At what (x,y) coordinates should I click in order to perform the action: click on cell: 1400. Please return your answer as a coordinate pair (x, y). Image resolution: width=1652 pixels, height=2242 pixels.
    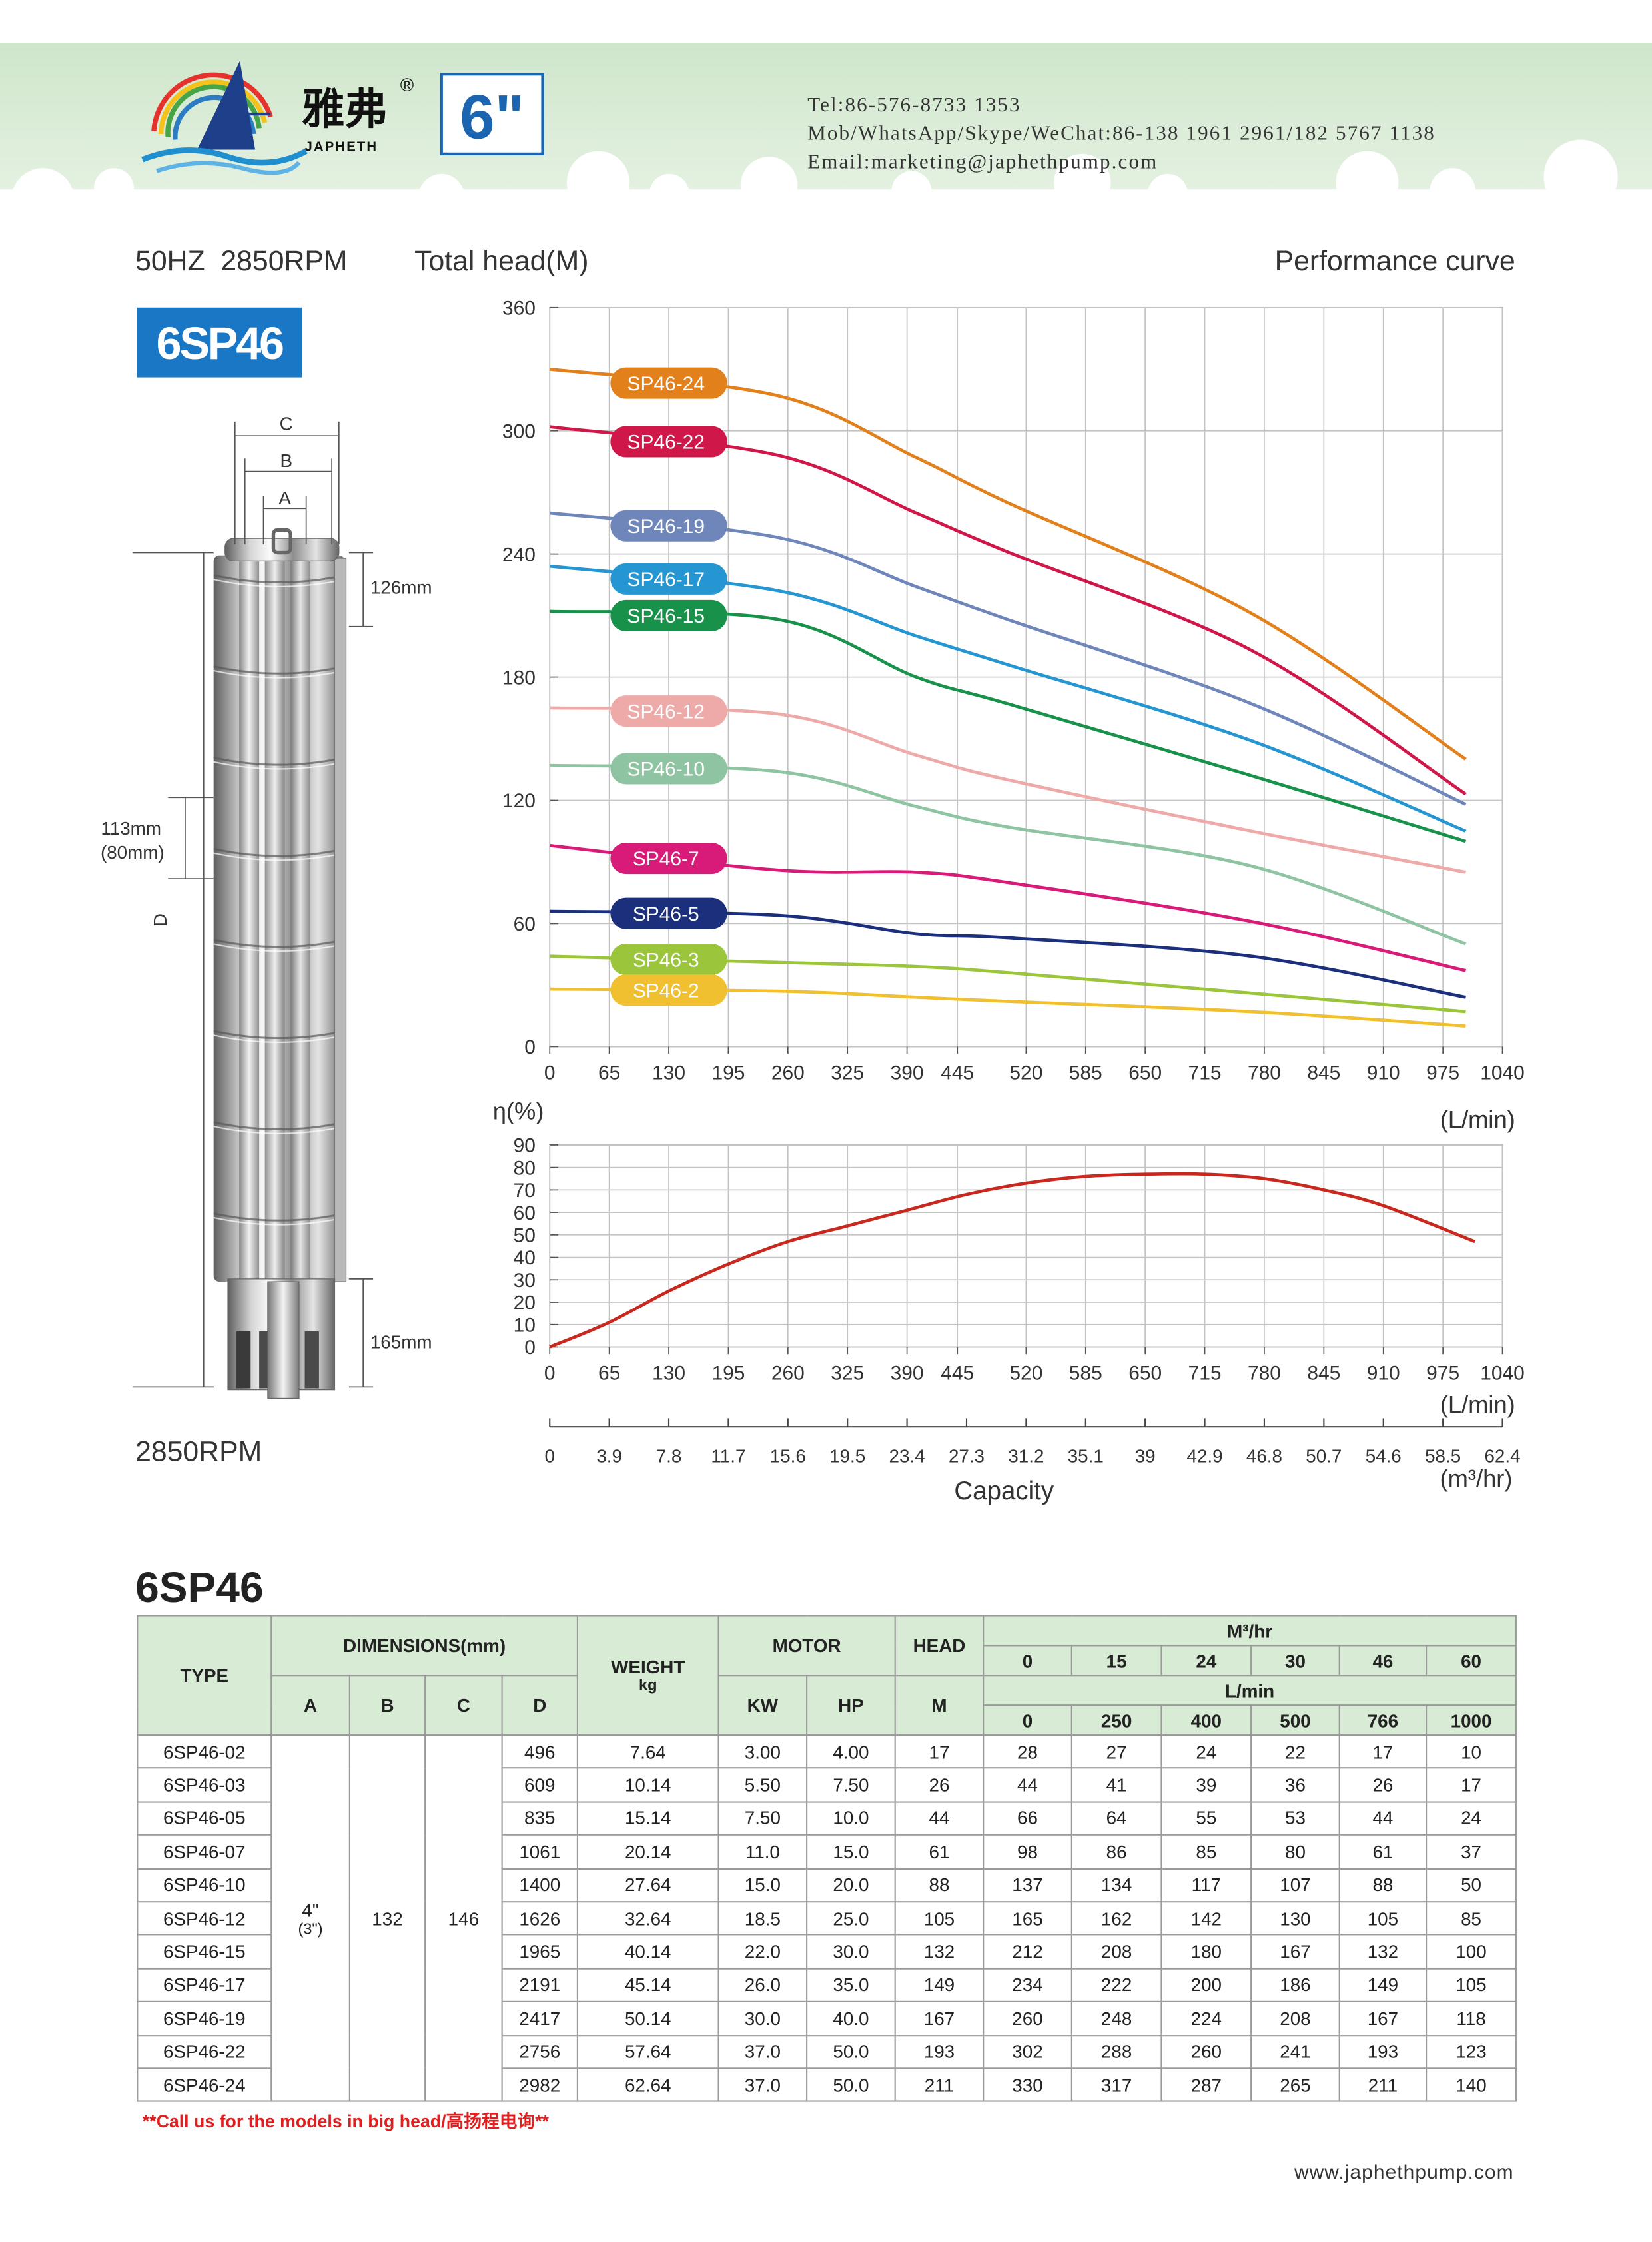
    Looking at the image, I should click on (540, 1885).